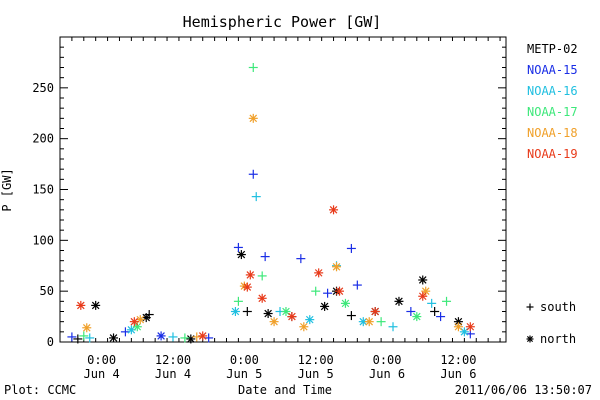 The image size is (600, 400). Describe the element at coordinates (523, 390) in the screenshot. I see `plot-timestamp: 2011/06/06 13:50:07` at that location.